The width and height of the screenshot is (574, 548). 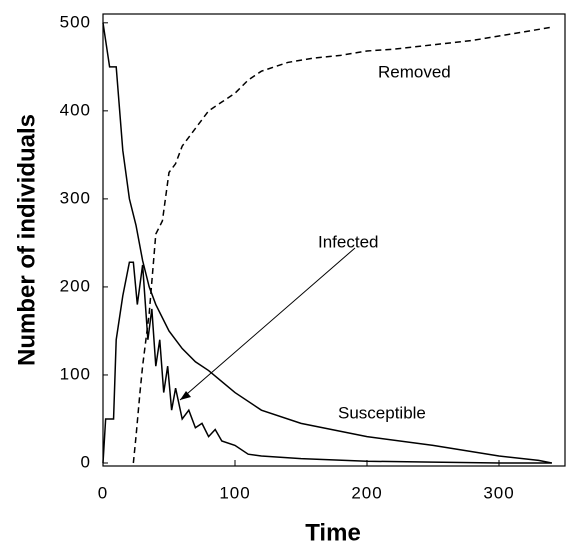 I want to click on arrow-head, so click(x=185, y=395).